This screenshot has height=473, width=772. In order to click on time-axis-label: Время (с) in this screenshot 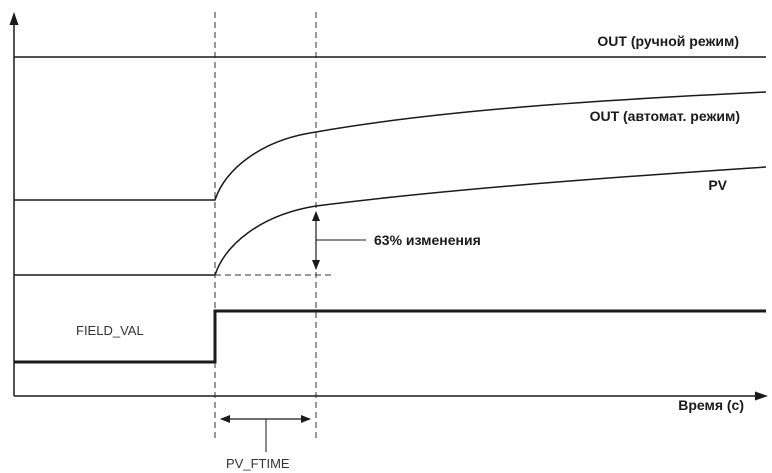, I will do `click(711, 405)`.